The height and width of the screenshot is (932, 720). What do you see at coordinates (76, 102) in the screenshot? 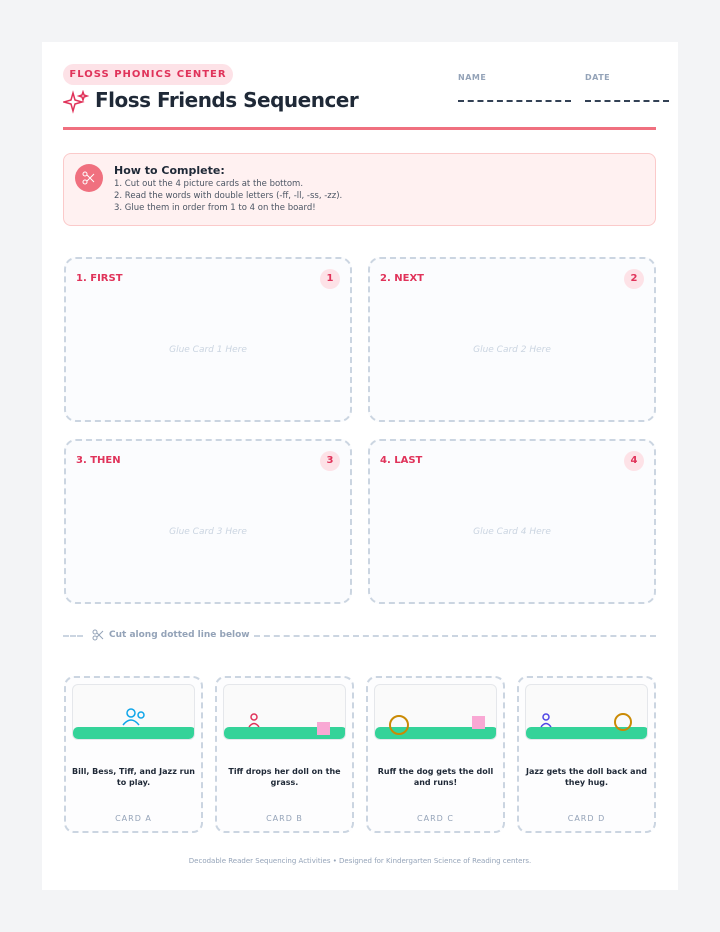
I see `sparkle-icon` at bounding box center [76, 102].